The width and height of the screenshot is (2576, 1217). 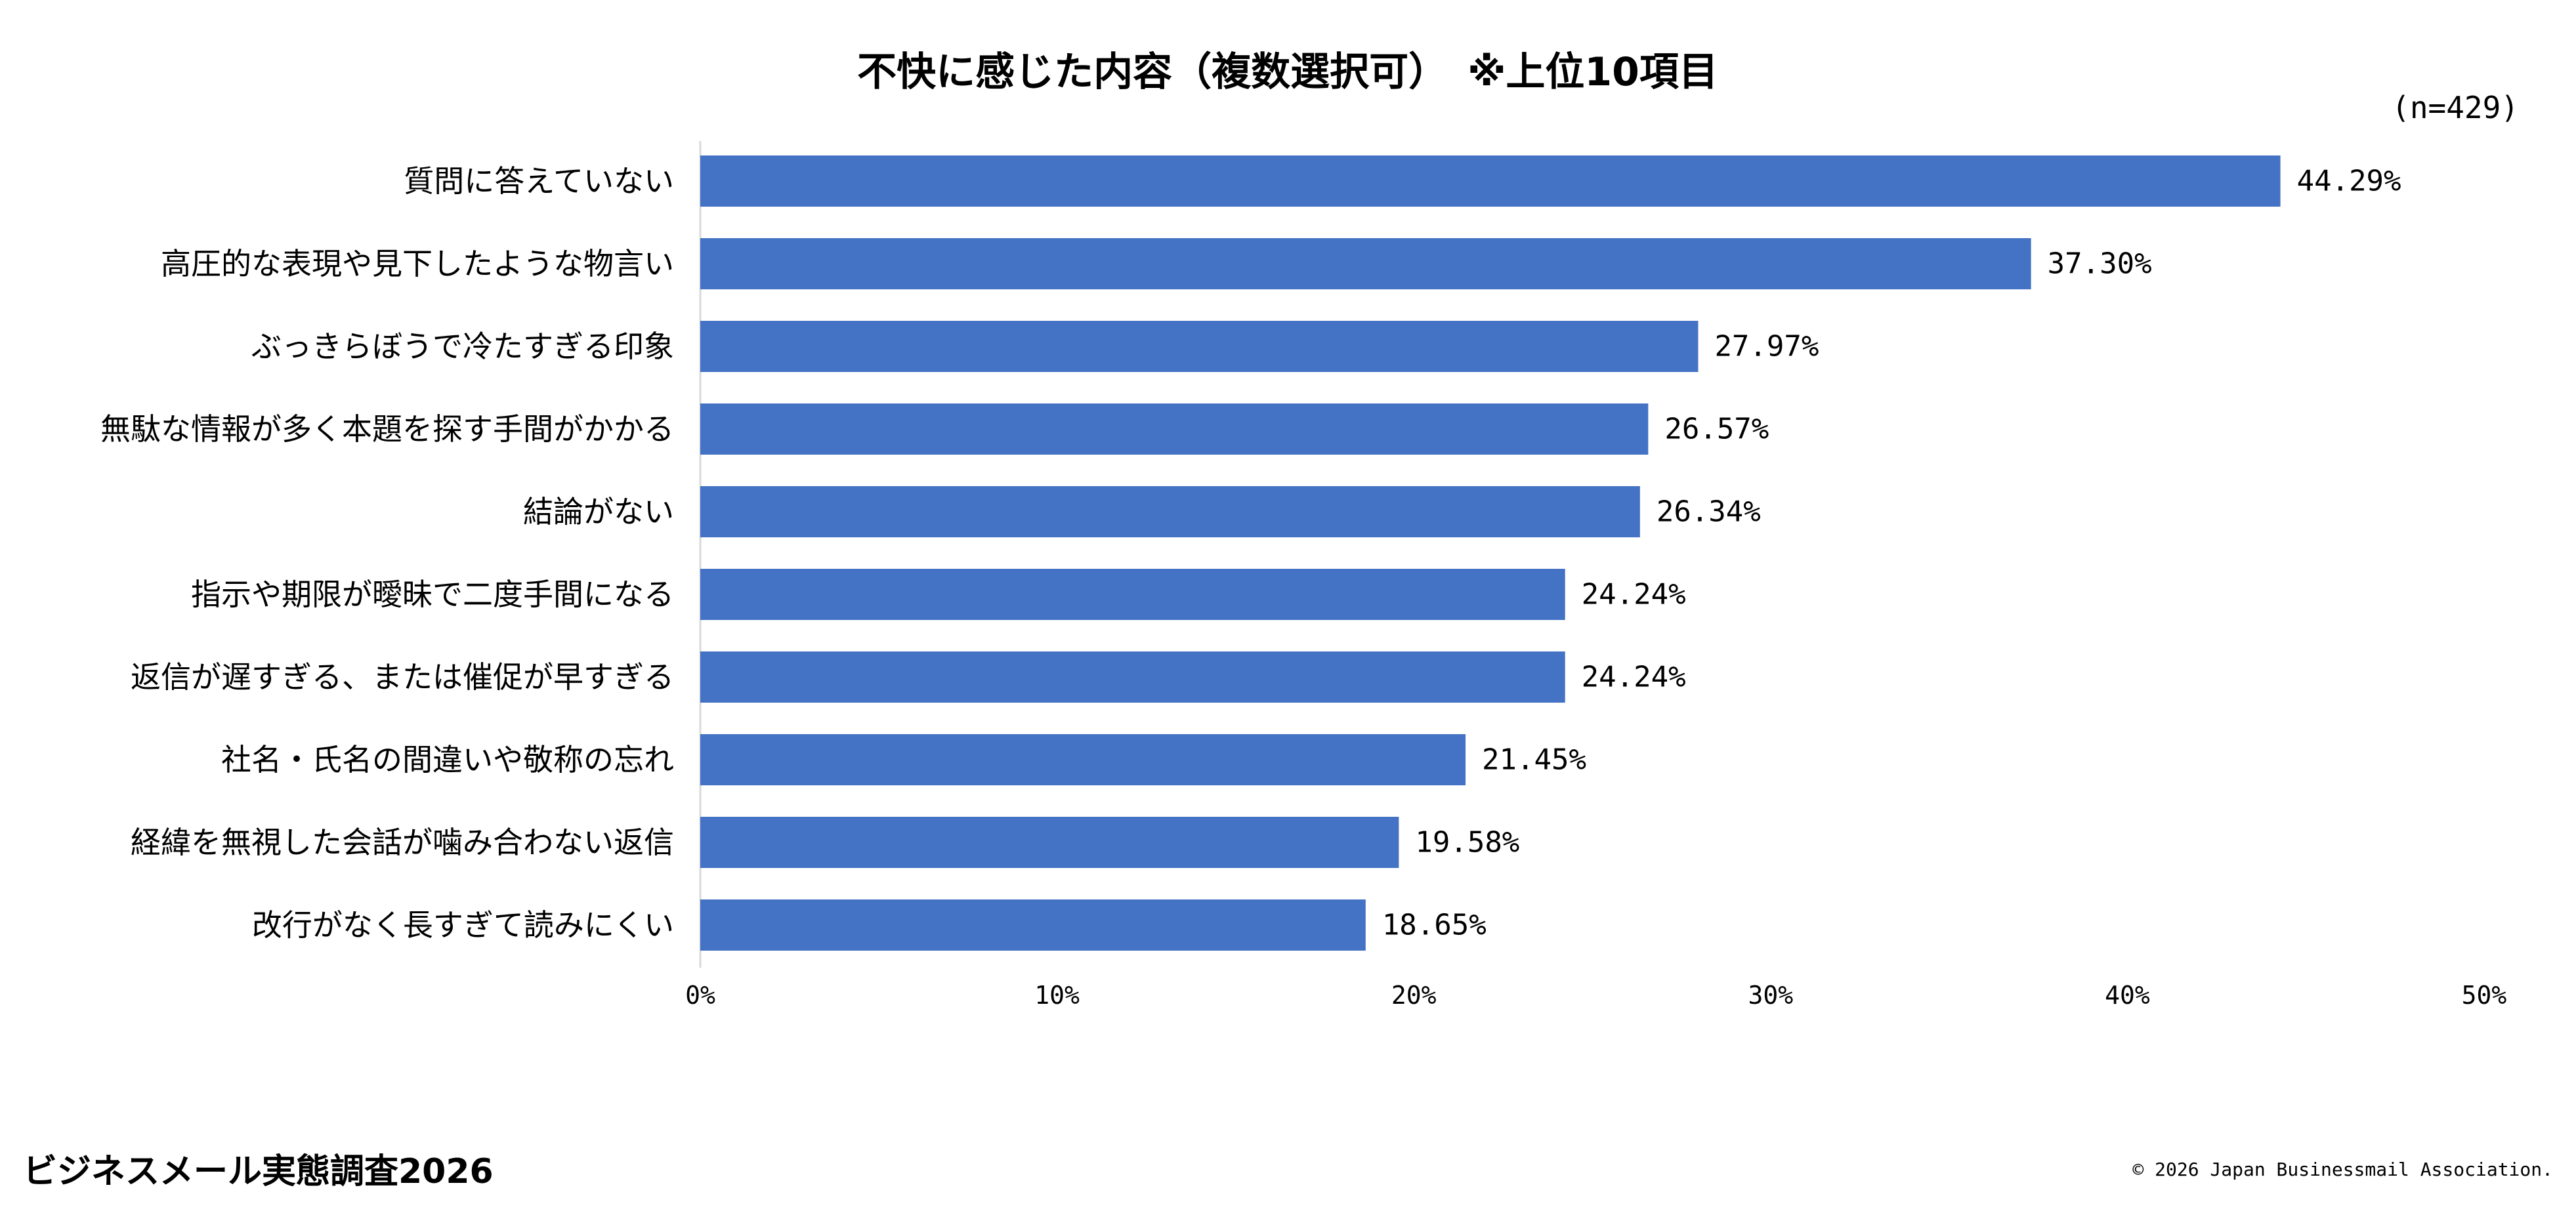 What do you see at coordinates (462, 347) in the screenshot?
I see `category-label-3: ぶっきらぼうで冷たすぎる印象` at bounding box center [462, 347].